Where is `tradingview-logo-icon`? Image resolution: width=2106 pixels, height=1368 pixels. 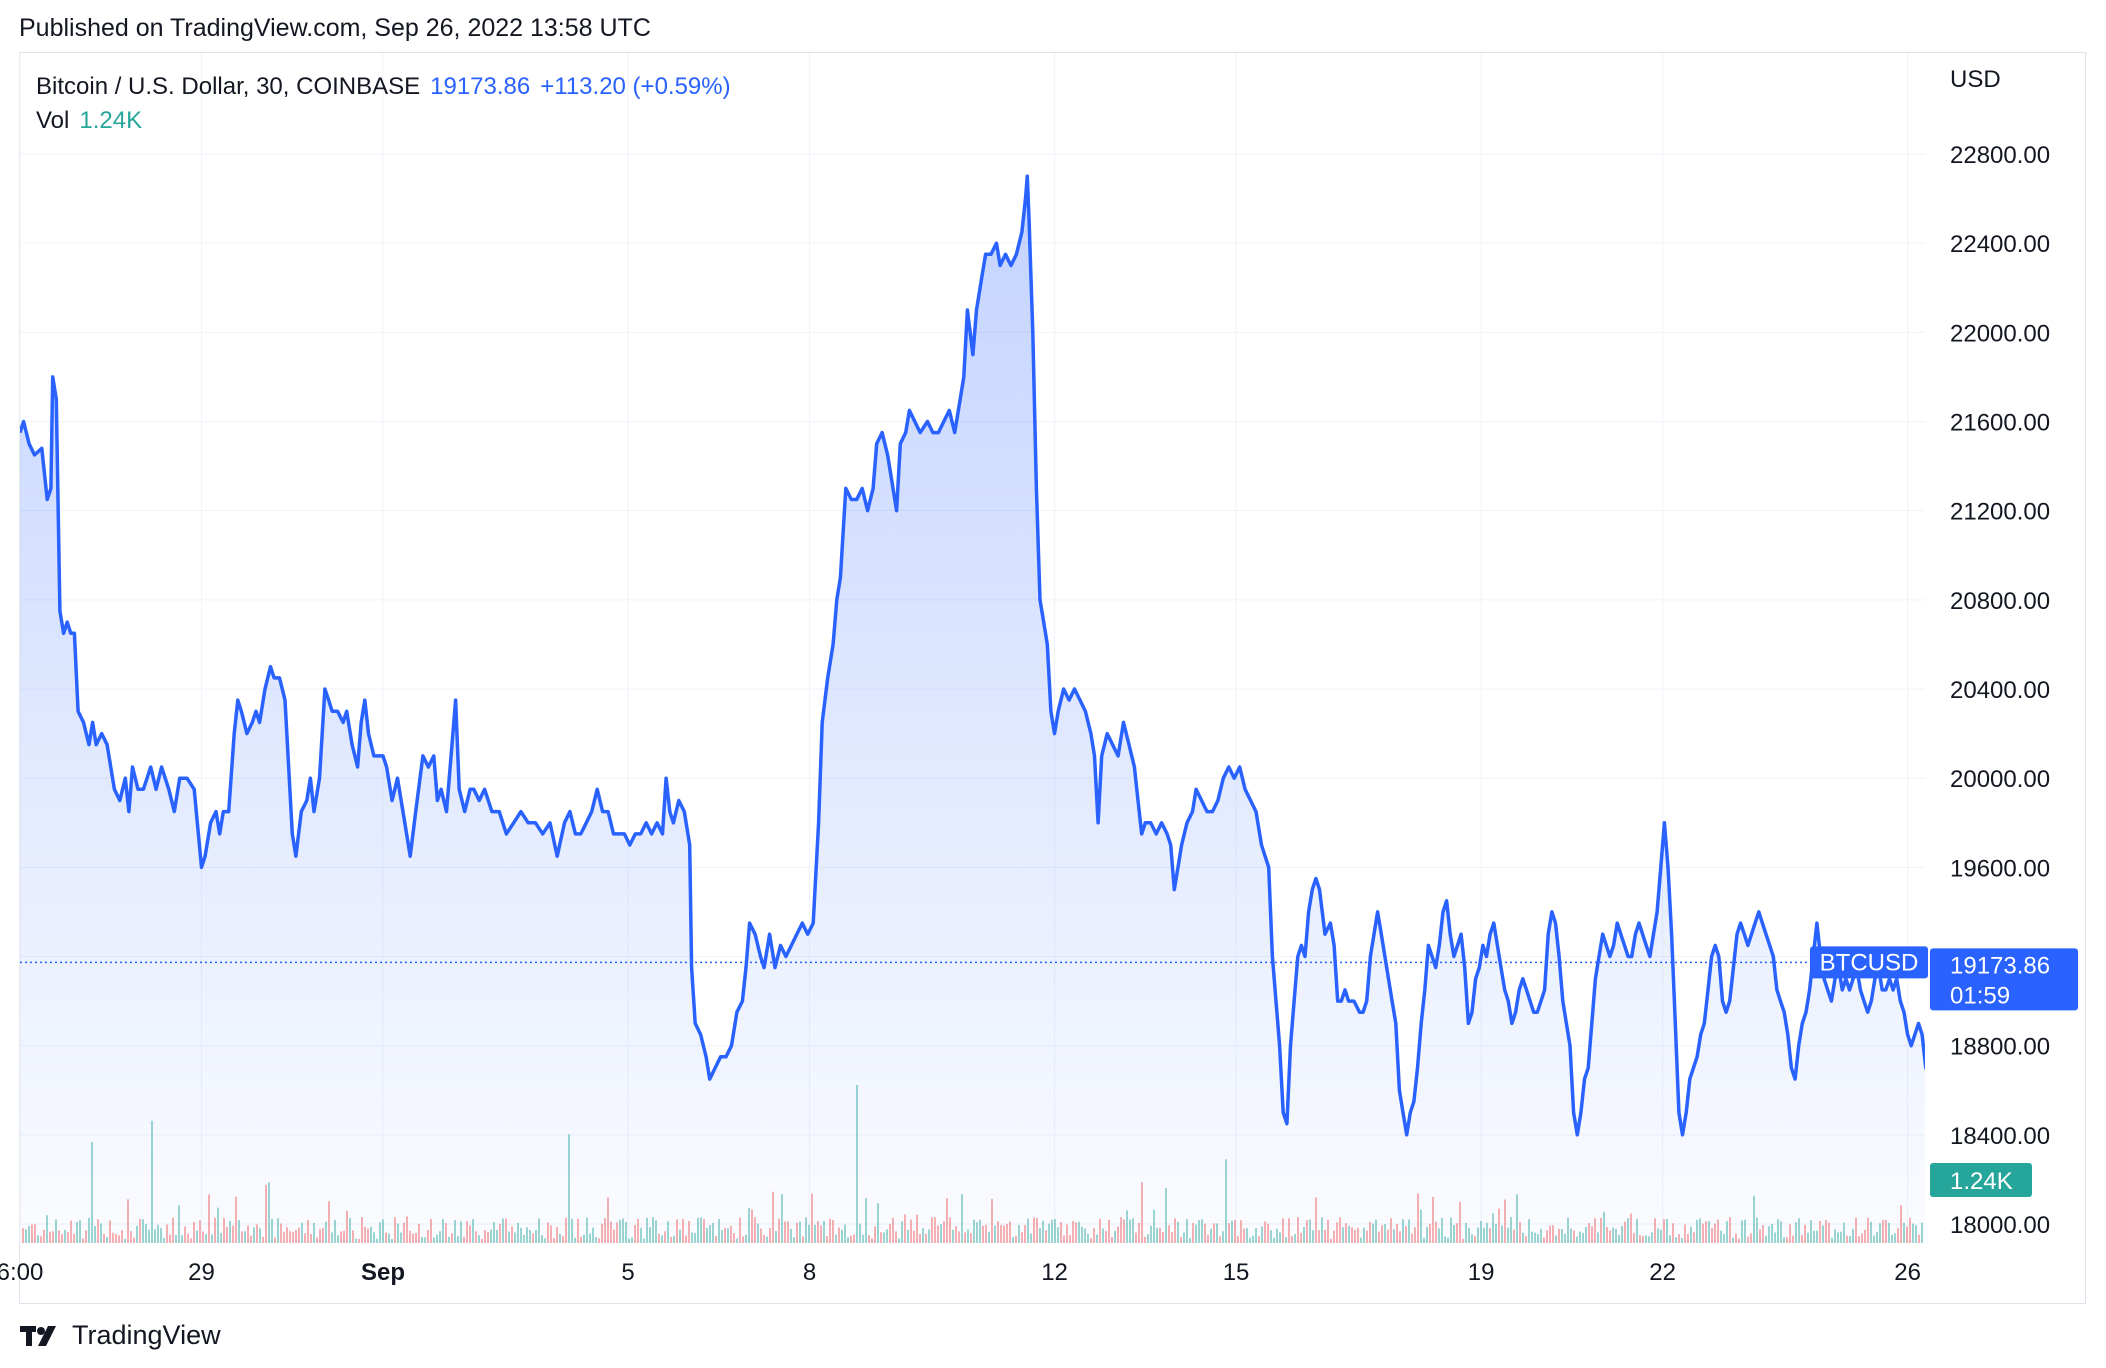 tradingview-logo-icon is located at coordinates (38, 1335).